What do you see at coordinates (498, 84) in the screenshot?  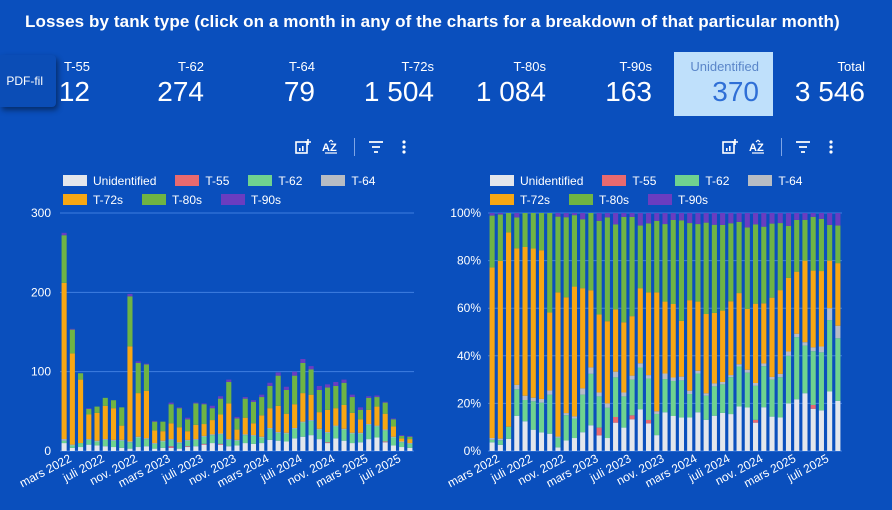 I see `kpi-t80s: T-80s 1 084` at bounding box center [498, 84].